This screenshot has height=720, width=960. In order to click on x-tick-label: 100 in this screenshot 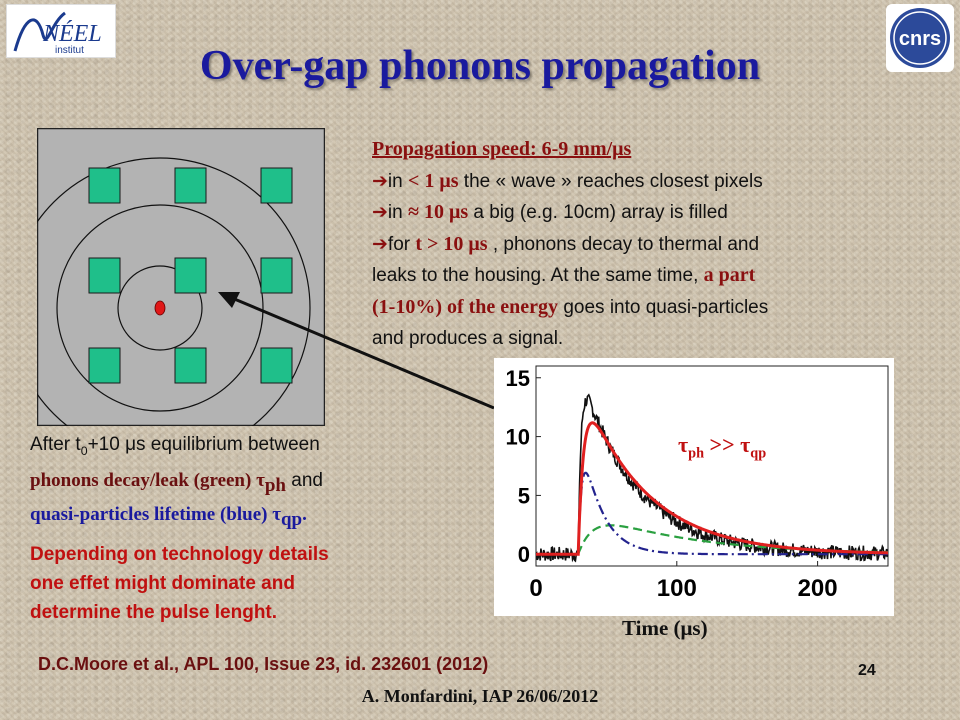, I will do `click(677, 588)`.